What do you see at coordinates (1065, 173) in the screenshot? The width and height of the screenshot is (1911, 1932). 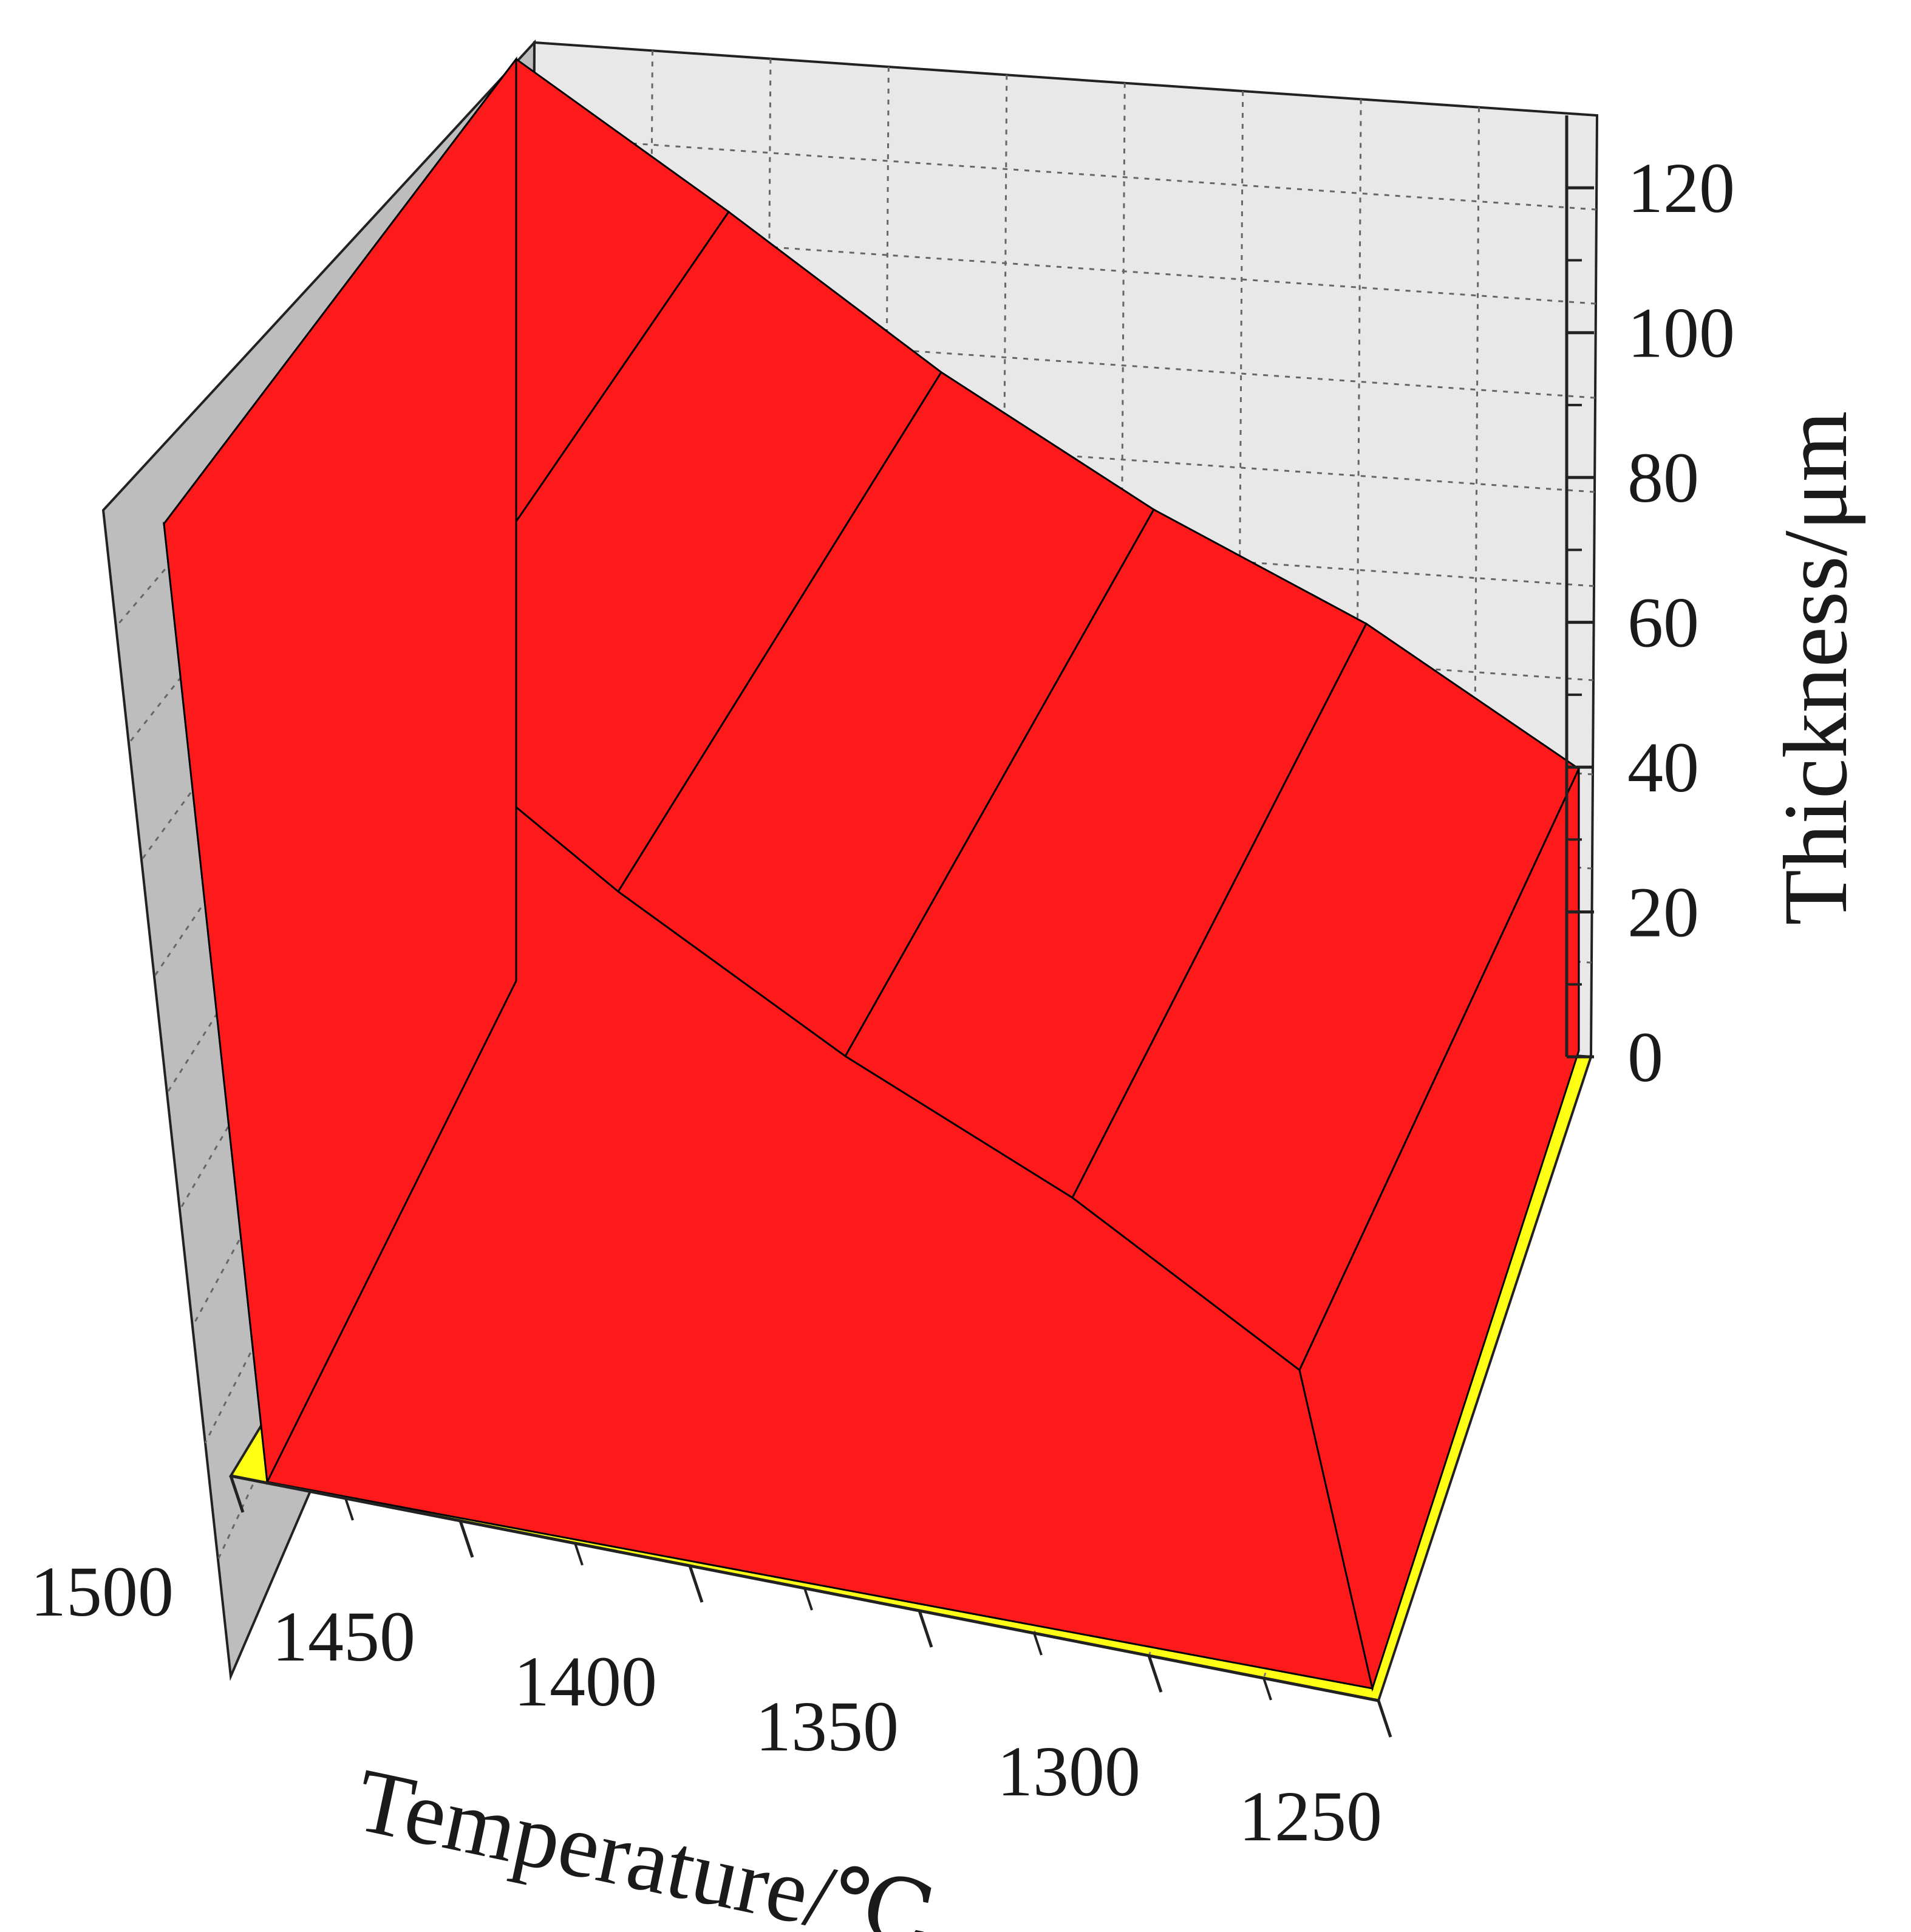 I see `back-grid-hline` at bounding box center [1065, 173].